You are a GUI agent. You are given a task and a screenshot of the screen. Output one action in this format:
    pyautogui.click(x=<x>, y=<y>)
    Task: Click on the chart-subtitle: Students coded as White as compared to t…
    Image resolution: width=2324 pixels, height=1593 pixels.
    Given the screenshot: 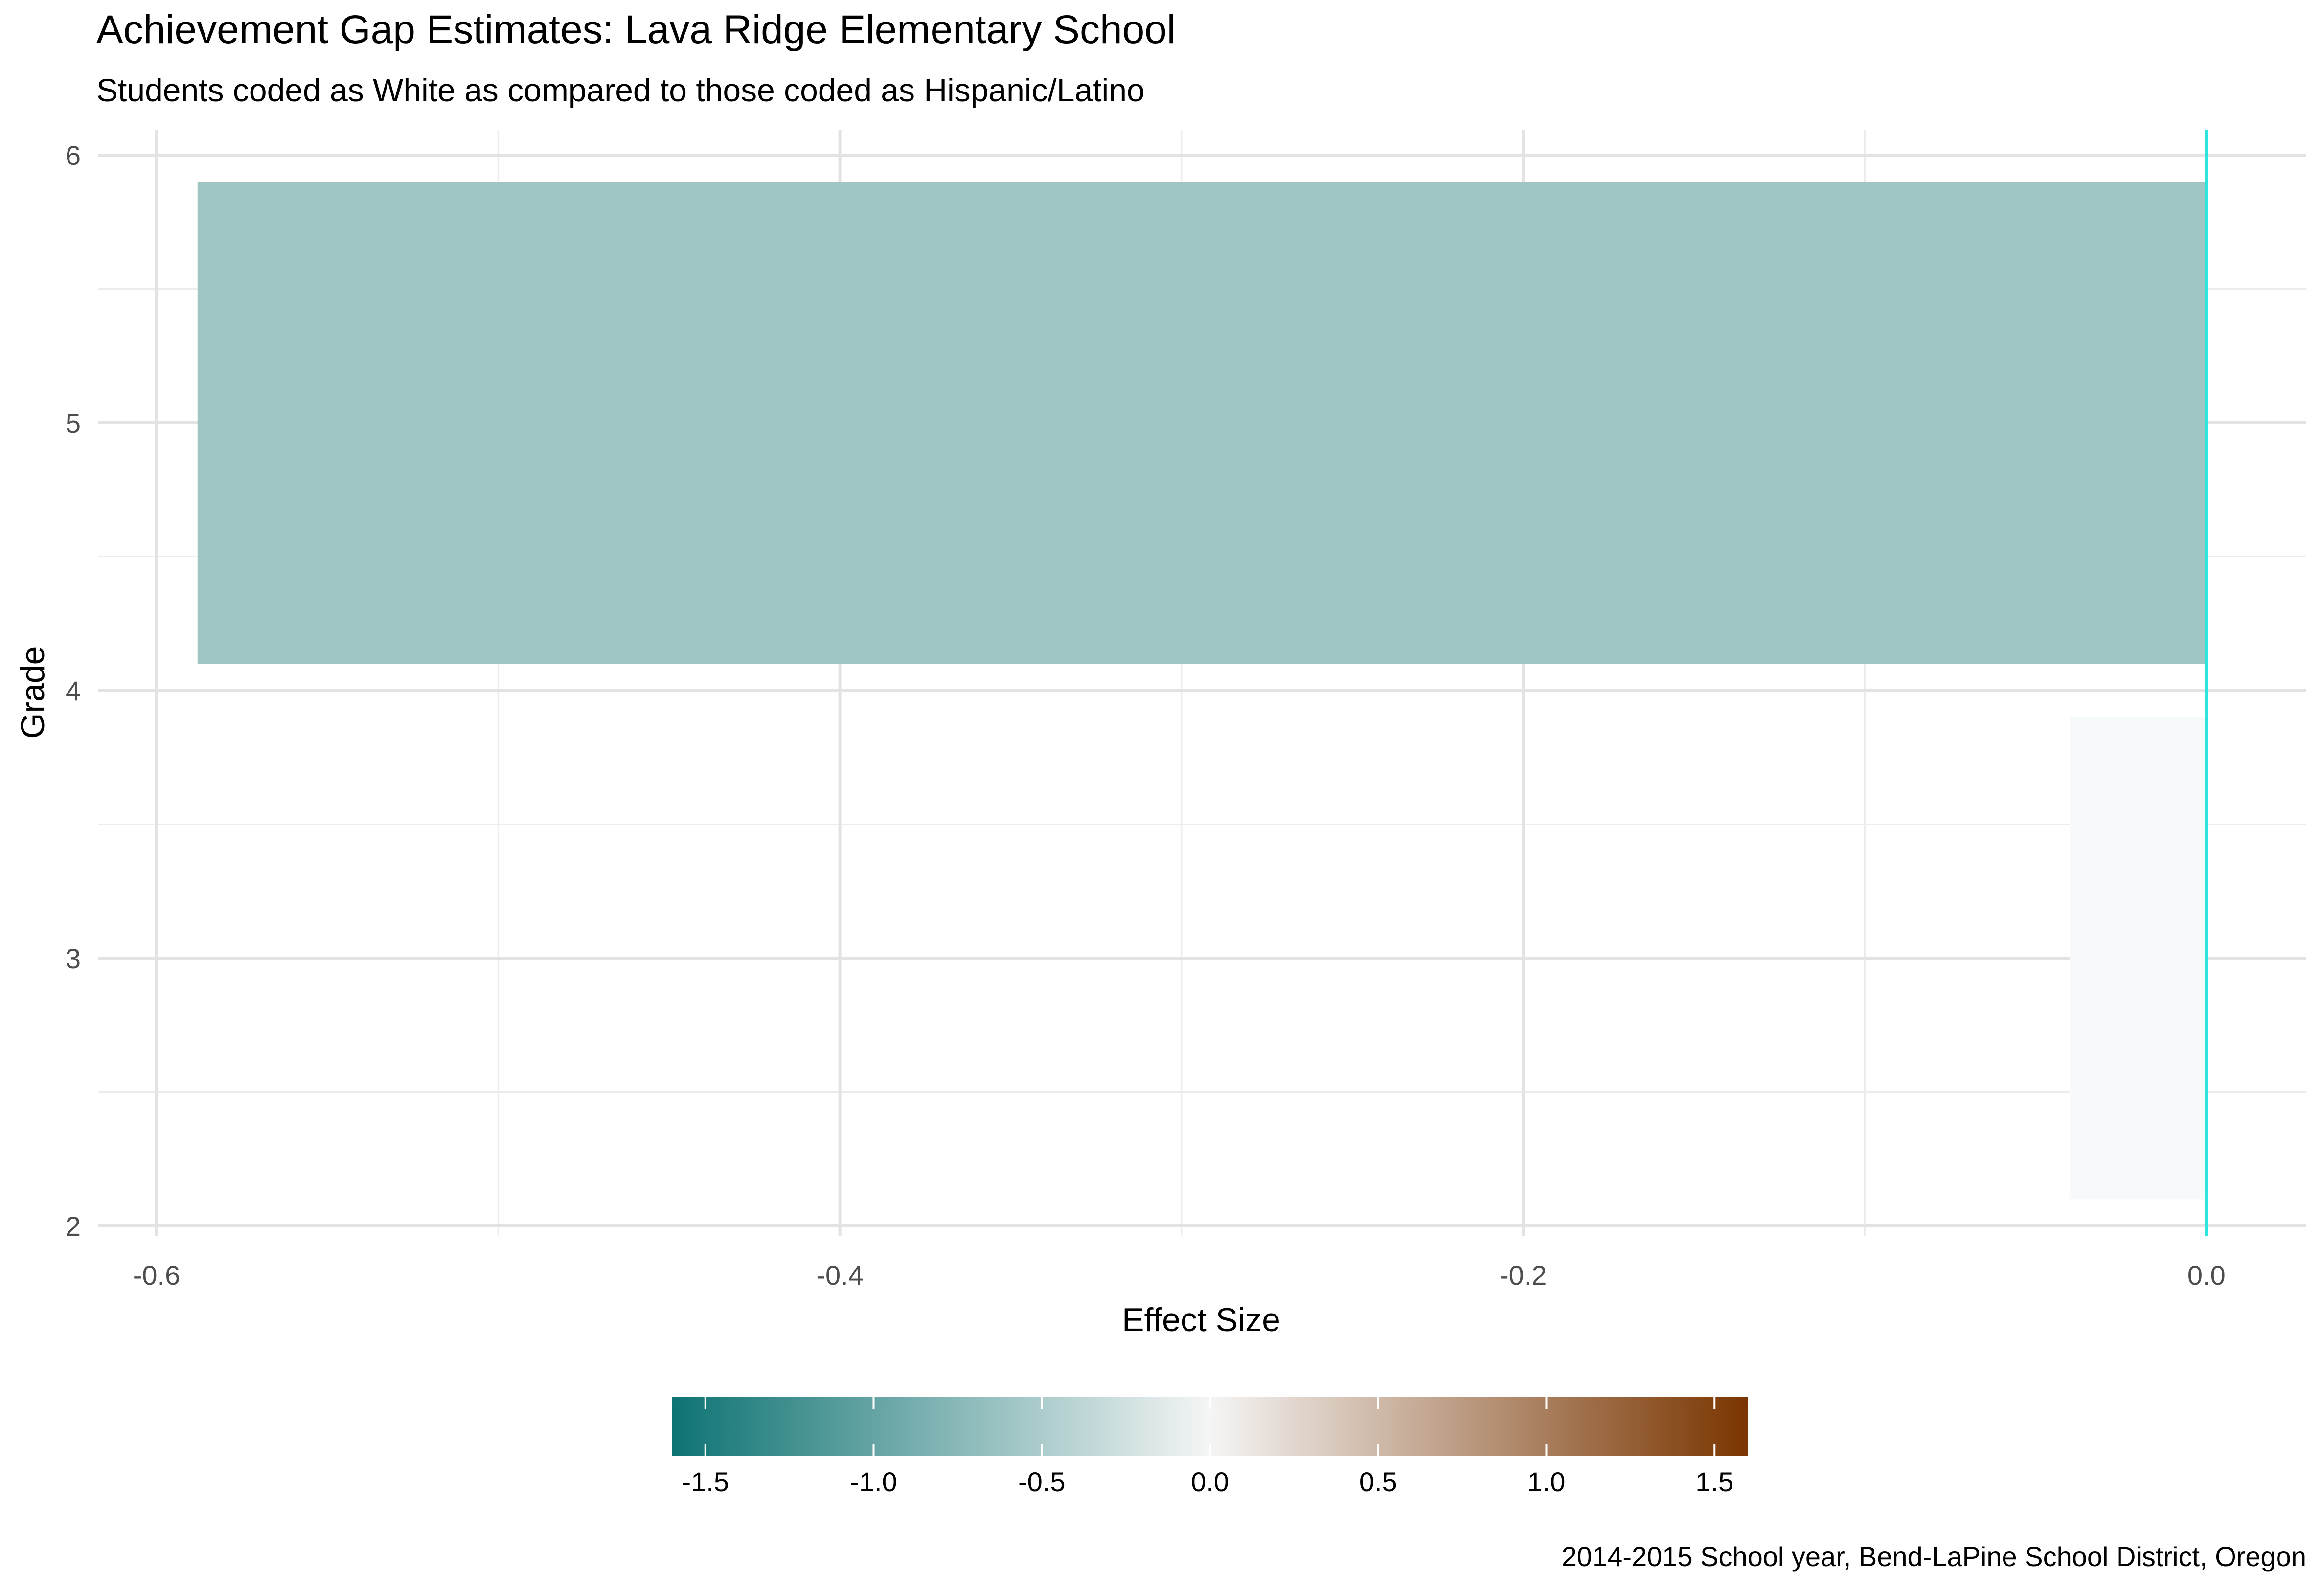 What is the action you would take?
    pyautogui.click(x=620, y=90)
    